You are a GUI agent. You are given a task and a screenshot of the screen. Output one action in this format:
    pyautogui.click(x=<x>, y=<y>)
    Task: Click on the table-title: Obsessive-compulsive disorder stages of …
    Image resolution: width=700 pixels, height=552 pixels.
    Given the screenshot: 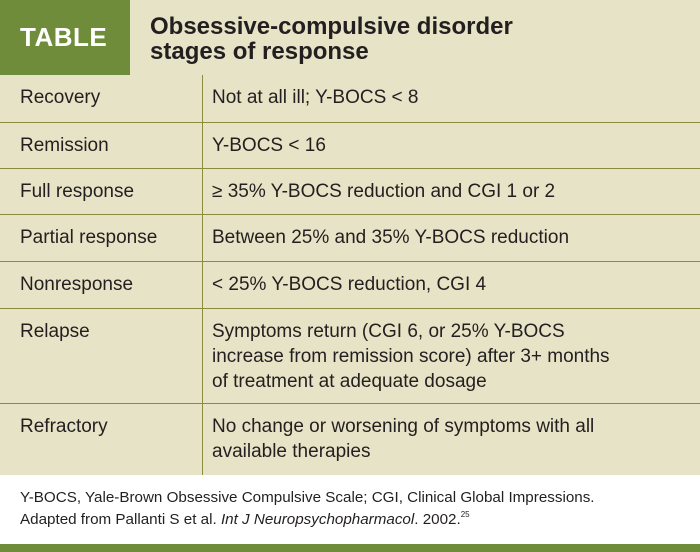 What is the action you would take?
    pyautogui.click(x=415, y=39)
    